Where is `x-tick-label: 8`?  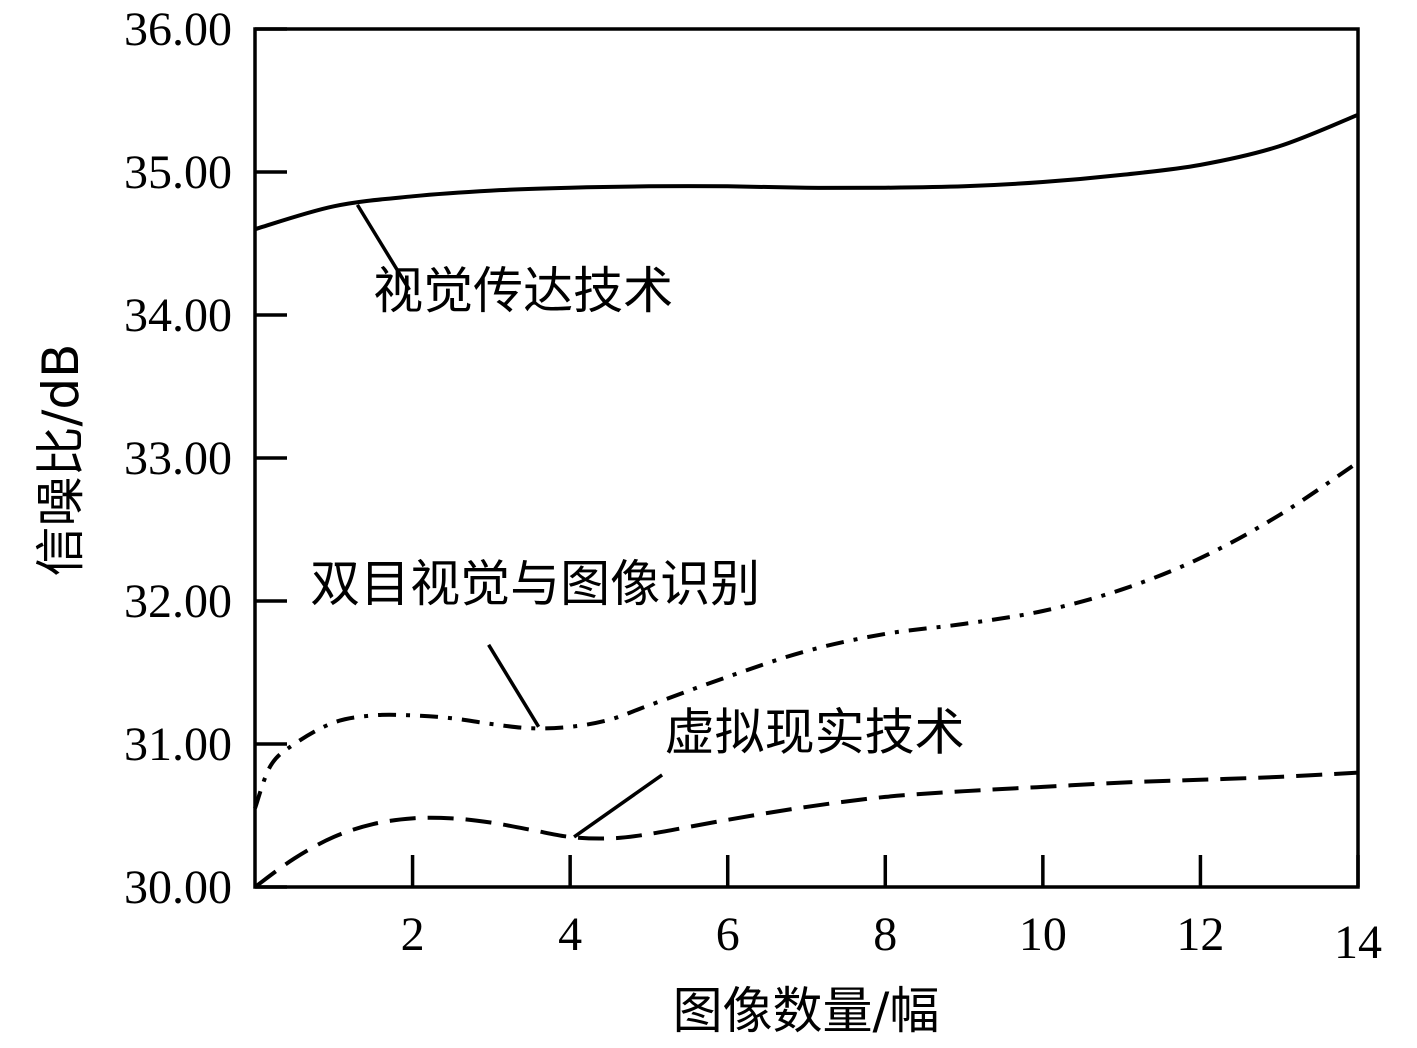 x-tick-label: 8 is located at coordinates (885, 934).